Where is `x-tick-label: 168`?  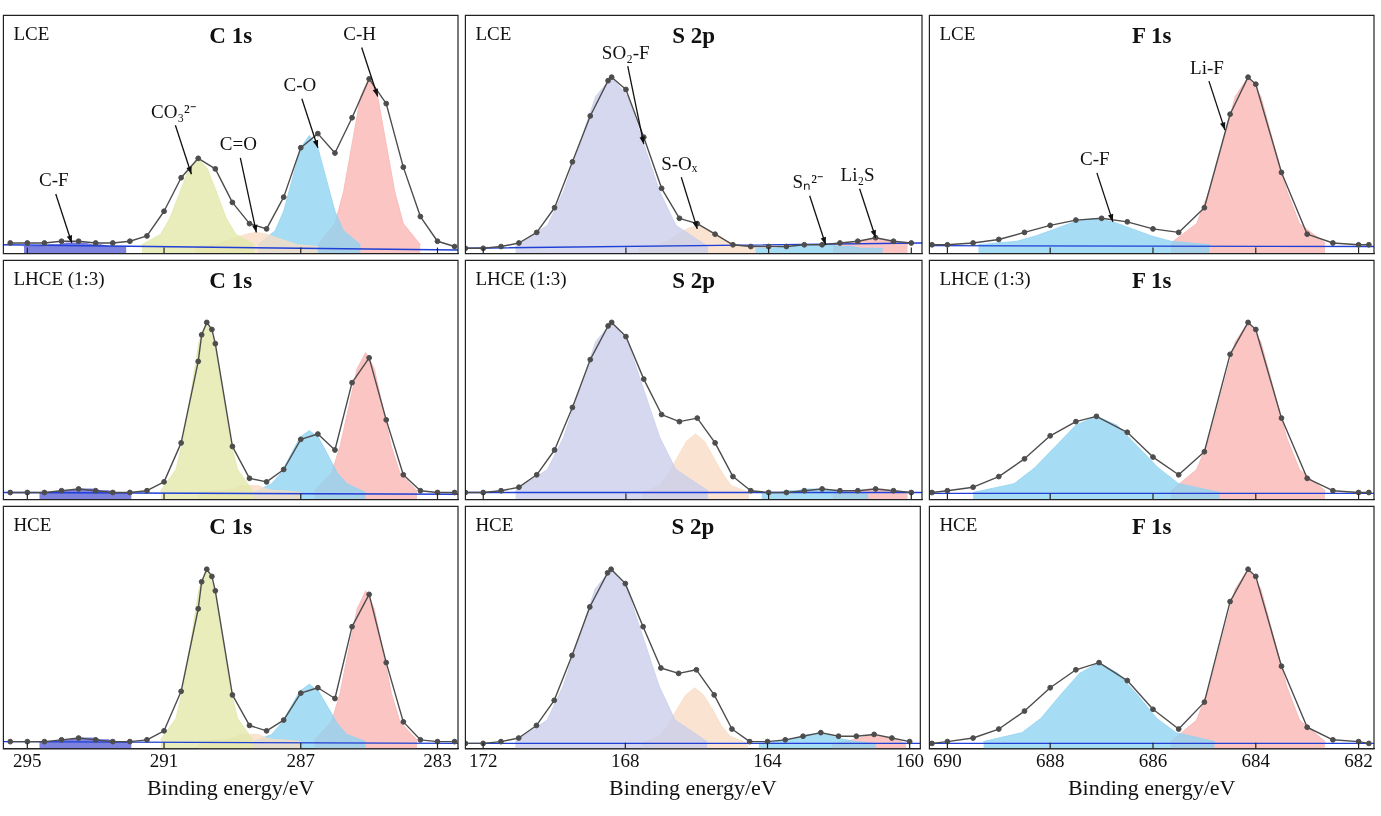 x-tick-label: 168 is located at coordinates (625, 761).